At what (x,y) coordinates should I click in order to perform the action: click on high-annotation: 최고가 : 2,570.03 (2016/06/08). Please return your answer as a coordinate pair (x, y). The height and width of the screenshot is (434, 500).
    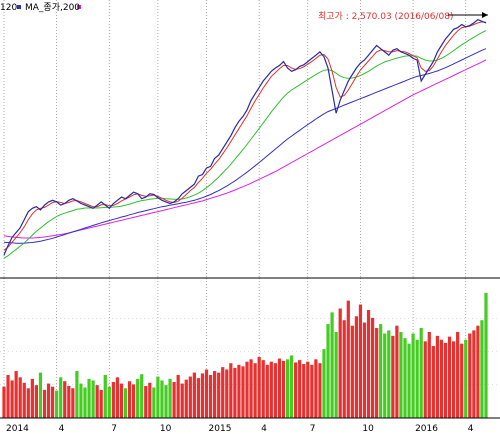
    Looking at the image, I should click on (403, 16).